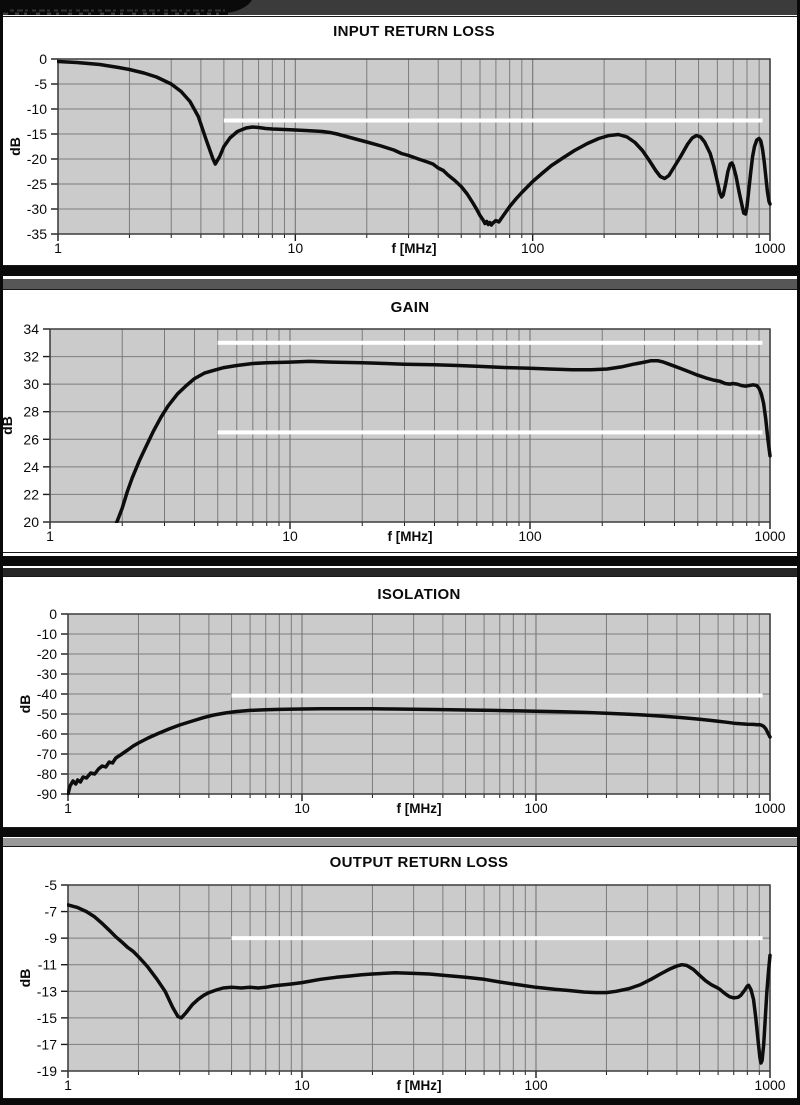 This screenshot has width=800, height=1105. What do you see at coordinates (47, 714) in the screenshot?
I see `svg-text: -50` at bounding box center [47, 714].